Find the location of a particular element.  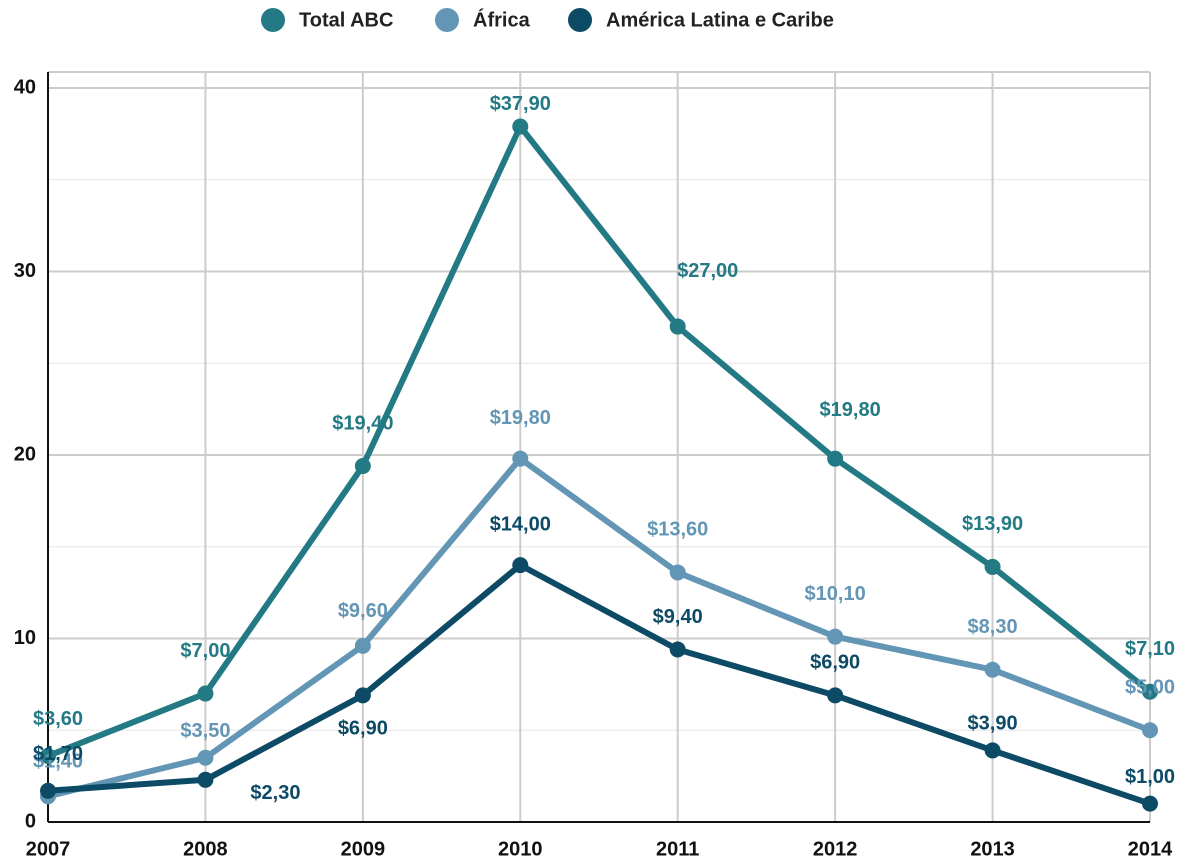

x-tick-label: 2013 is located at coordinates (992, 849).